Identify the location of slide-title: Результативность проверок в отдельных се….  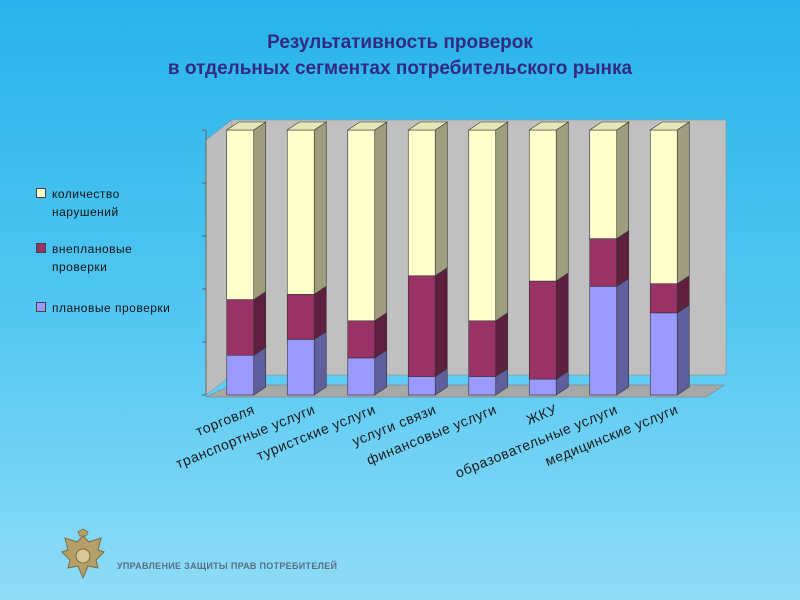
(400, 56).